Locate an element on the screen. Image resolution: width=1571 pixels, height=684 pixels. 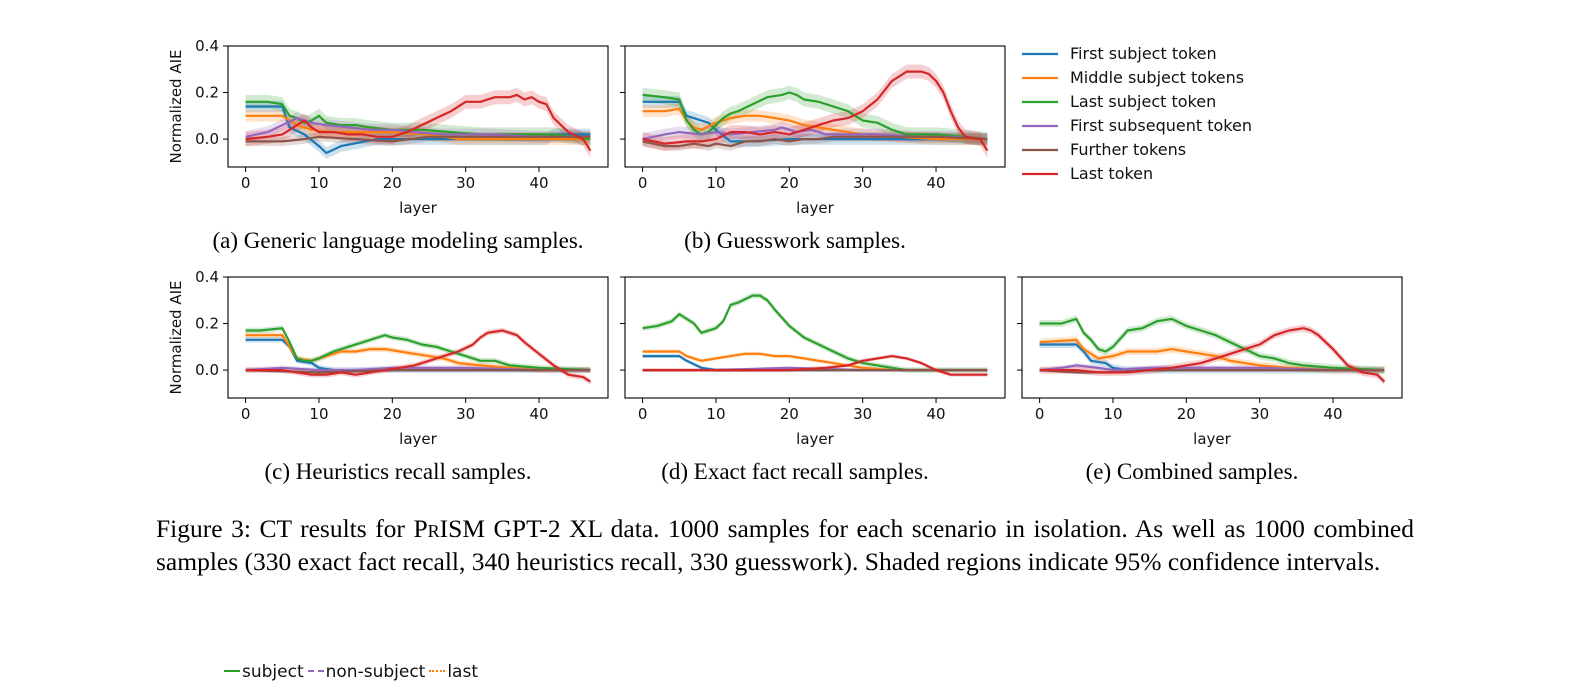
y-tick: 0.0 is located at coordinates (211, 370).